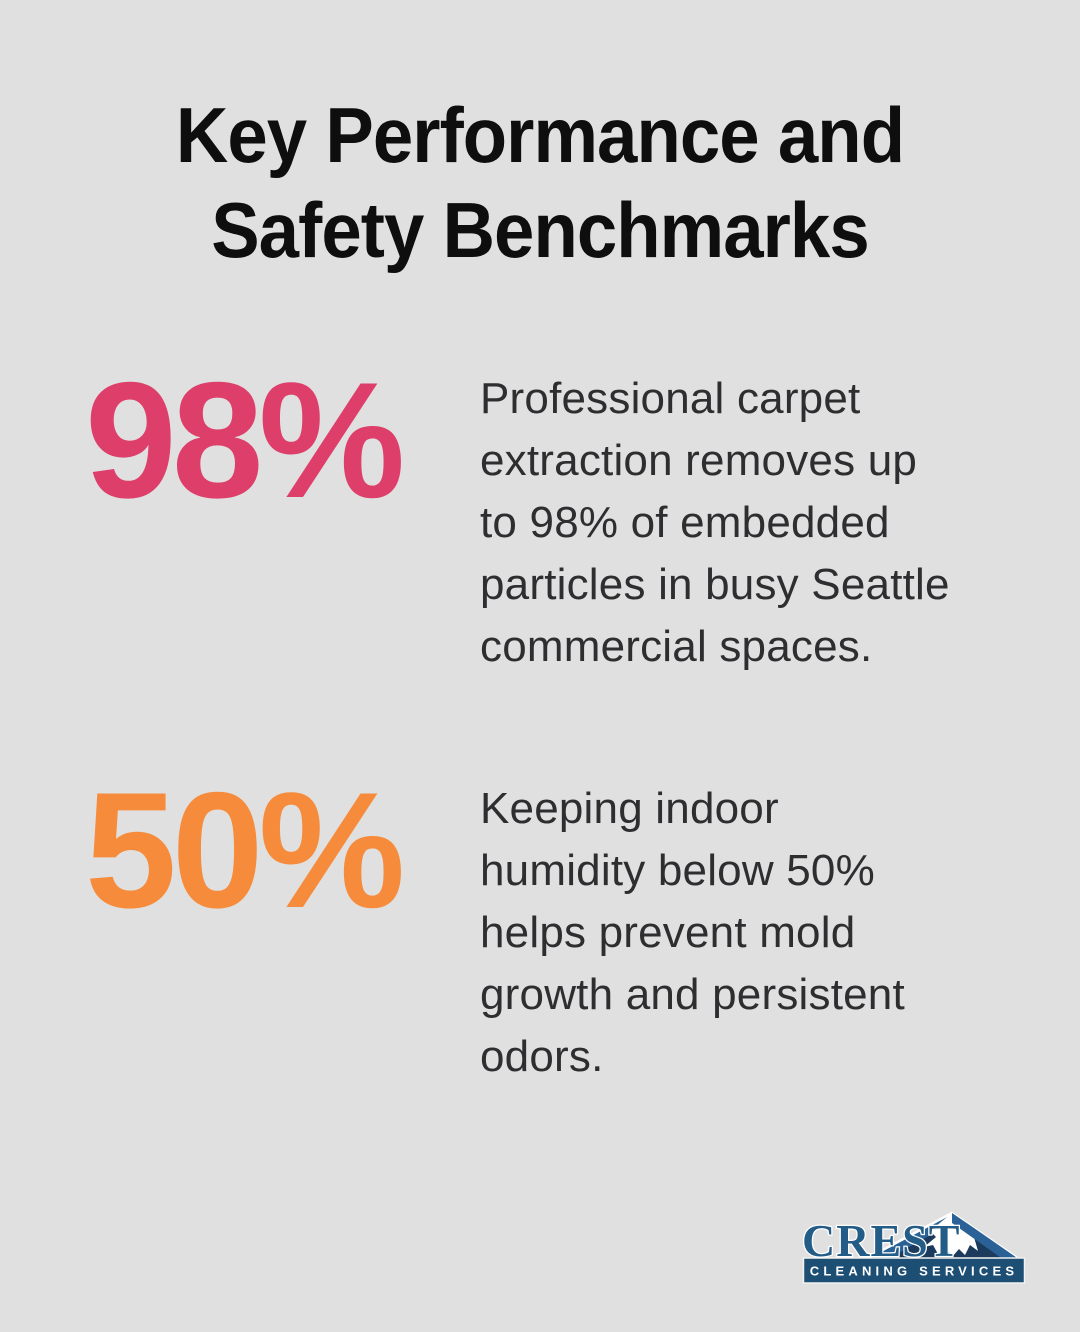 Image resolution: width=1080 pixels, height=1332 pixels. Describe the element at coordinates (245, 850) in the screenshot. I see `stat-value-50: 50%` at that location.